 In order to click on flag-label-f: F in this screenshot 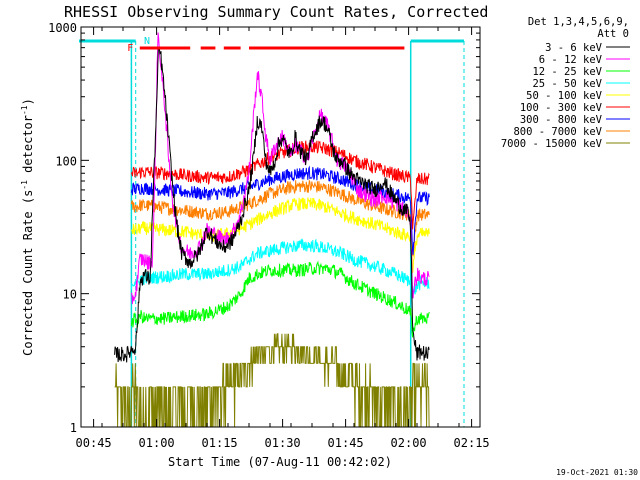, I will do `click(130, 48)`.